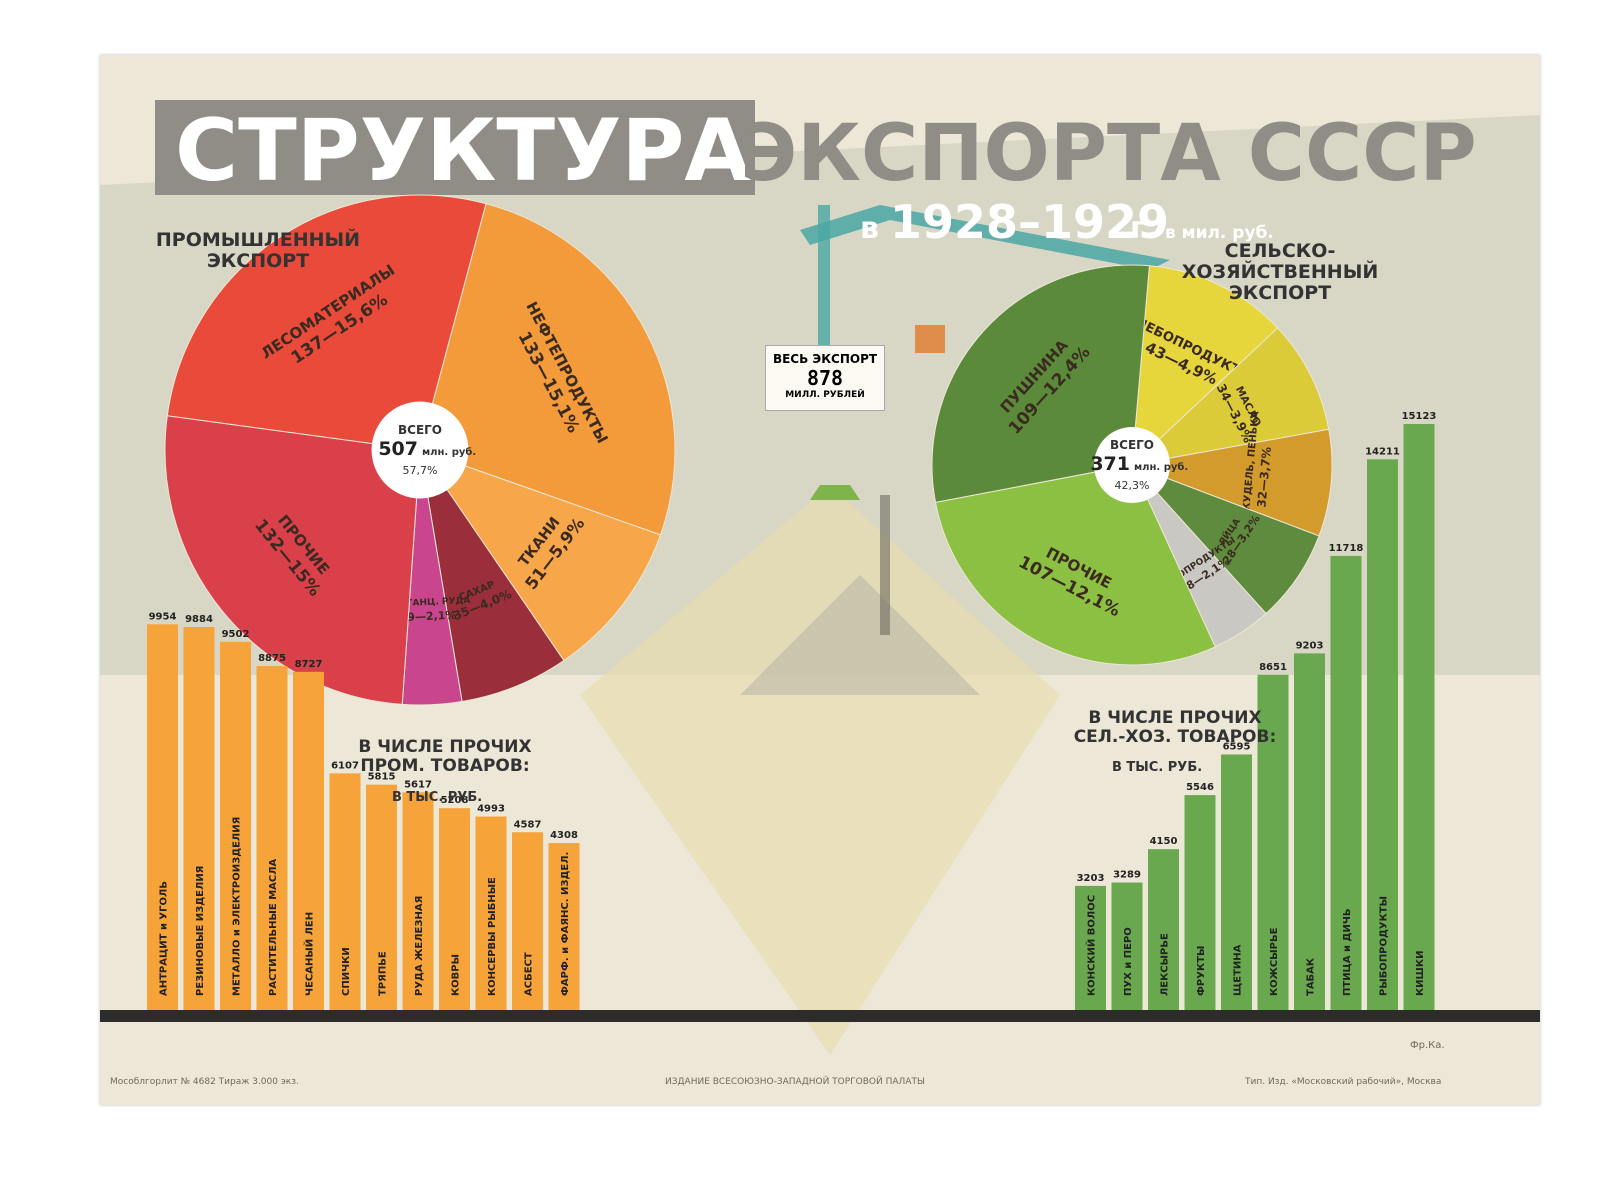 This screenshot has height=1200, width=1600. I want to click on industrial-bar-label: ТРЯПЬЕ, so click(383, 973).